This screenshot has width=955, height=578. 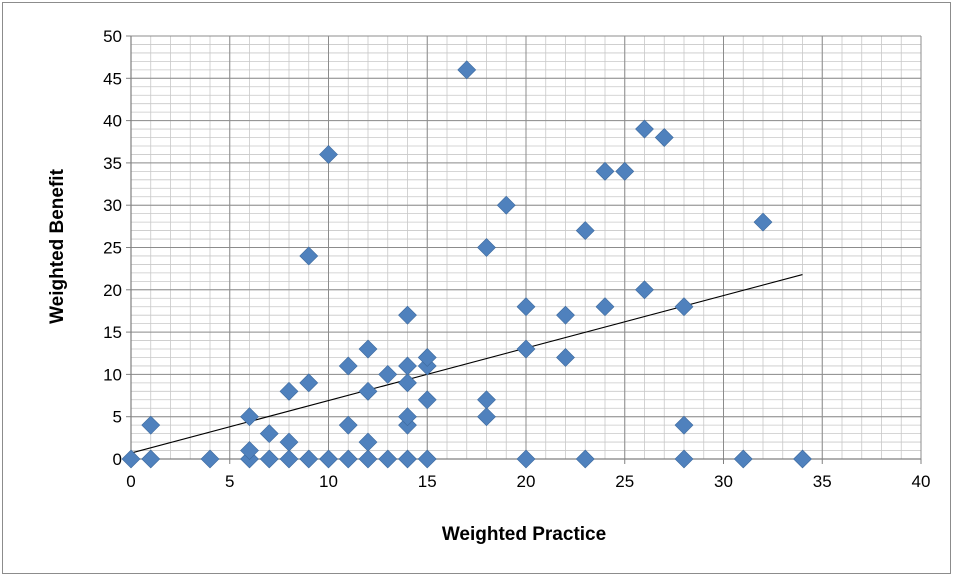 I want to click on y-tick-label: 25, so click(x=112, y=248).